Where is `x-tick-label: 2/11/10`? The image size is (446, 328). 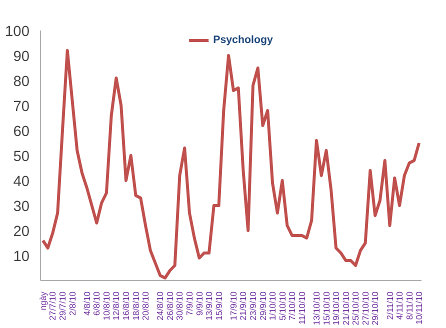
x-tick-label: 2/11/10 is located at coordinates (389, 305).